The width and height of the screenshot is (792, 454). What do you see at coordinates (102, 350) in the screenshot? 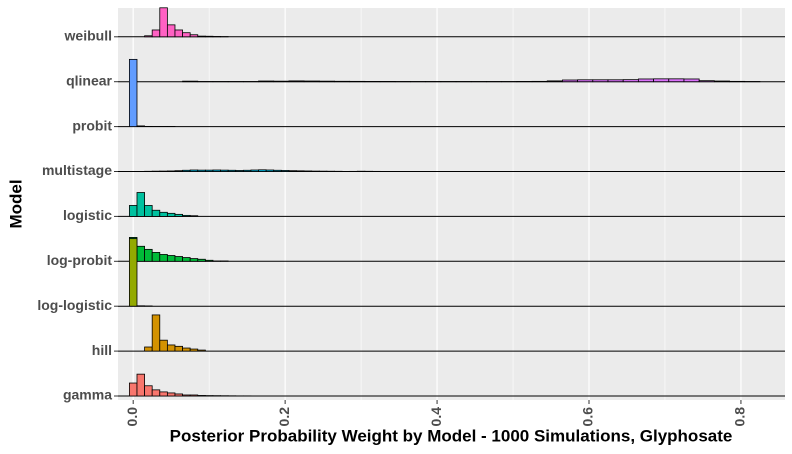
I see `y-tick-label: hill` at bounding box center [102, 350].